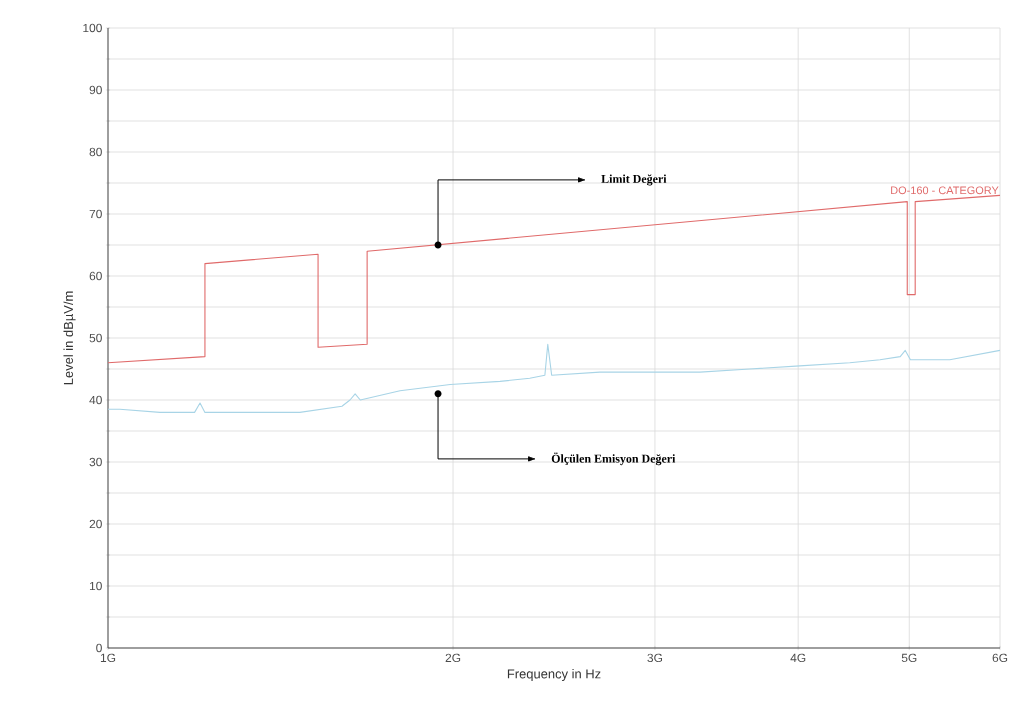 This screenshot has width=1030, height=722. I want to click on annotation: Limit Değeri, so click(634, 180).